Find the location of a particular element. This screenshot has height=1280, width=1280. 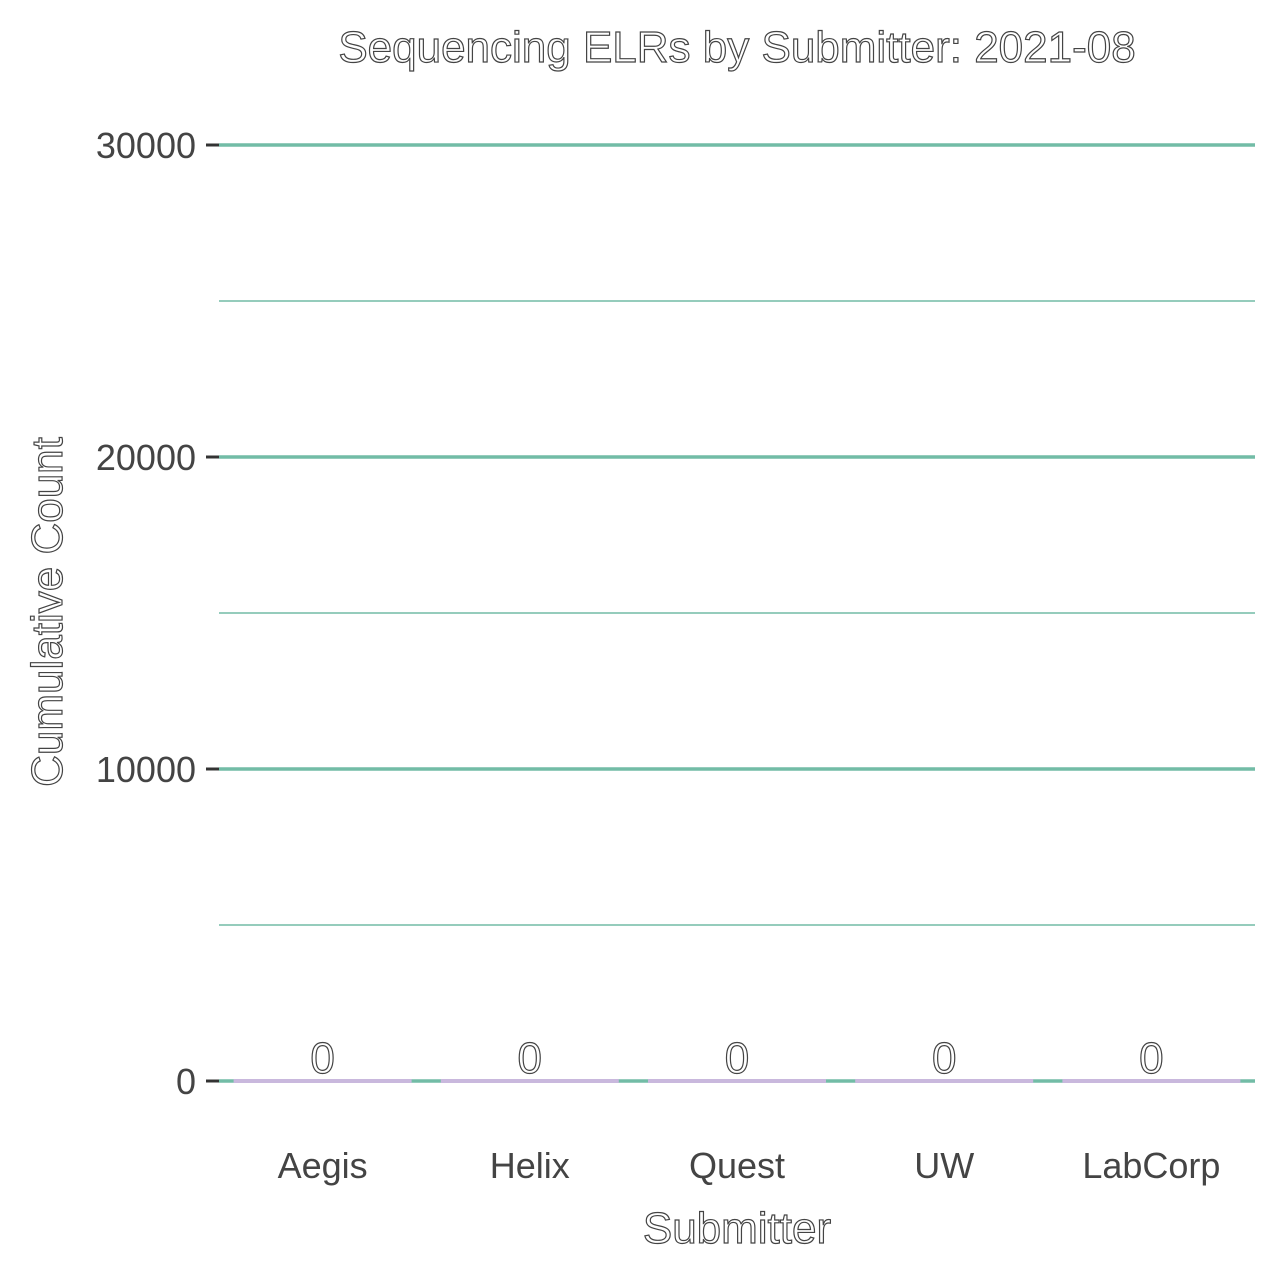

y-tick-label: 10000 is located at coordinates (146, 769).